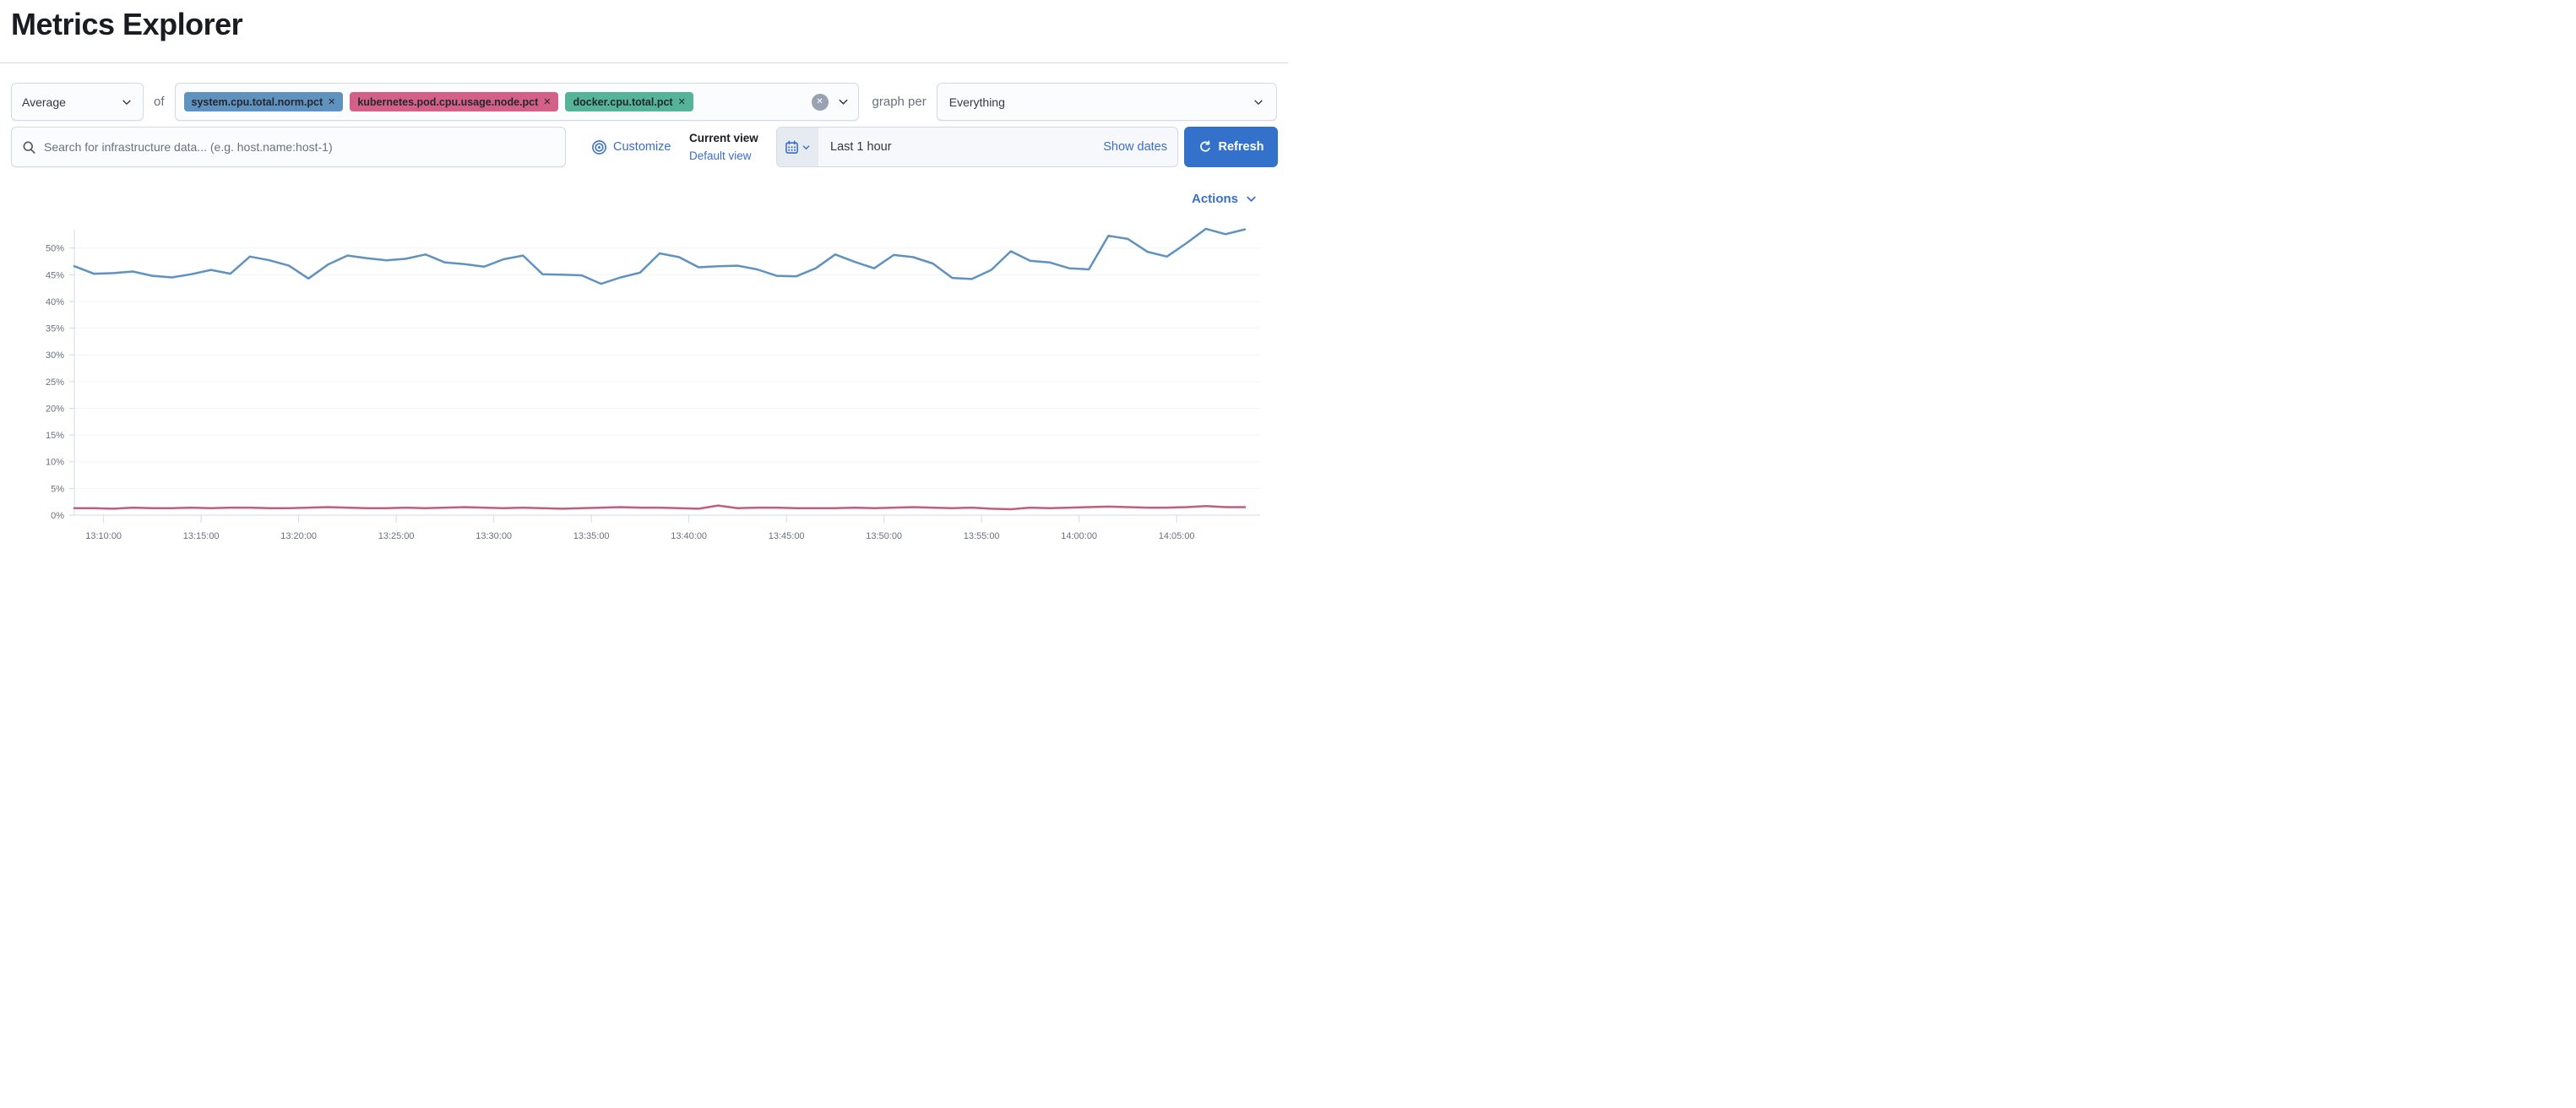  I want to click on date-picker: Last 1 hour Show dates, so click(977, 147).